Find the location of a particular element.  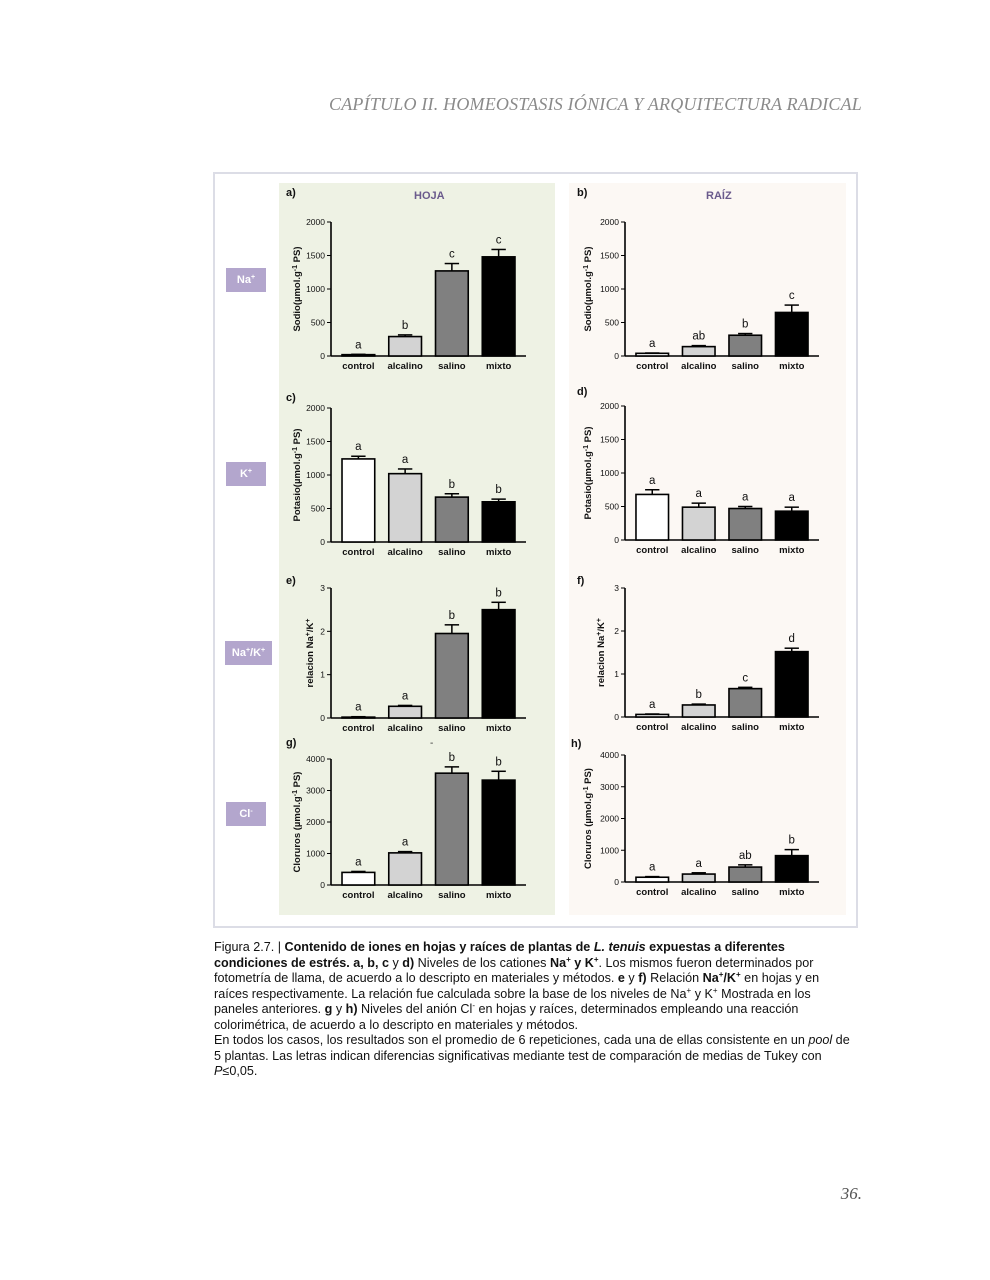

caption-t1: Niveles de los cationes is located at coordinates (482, 962).